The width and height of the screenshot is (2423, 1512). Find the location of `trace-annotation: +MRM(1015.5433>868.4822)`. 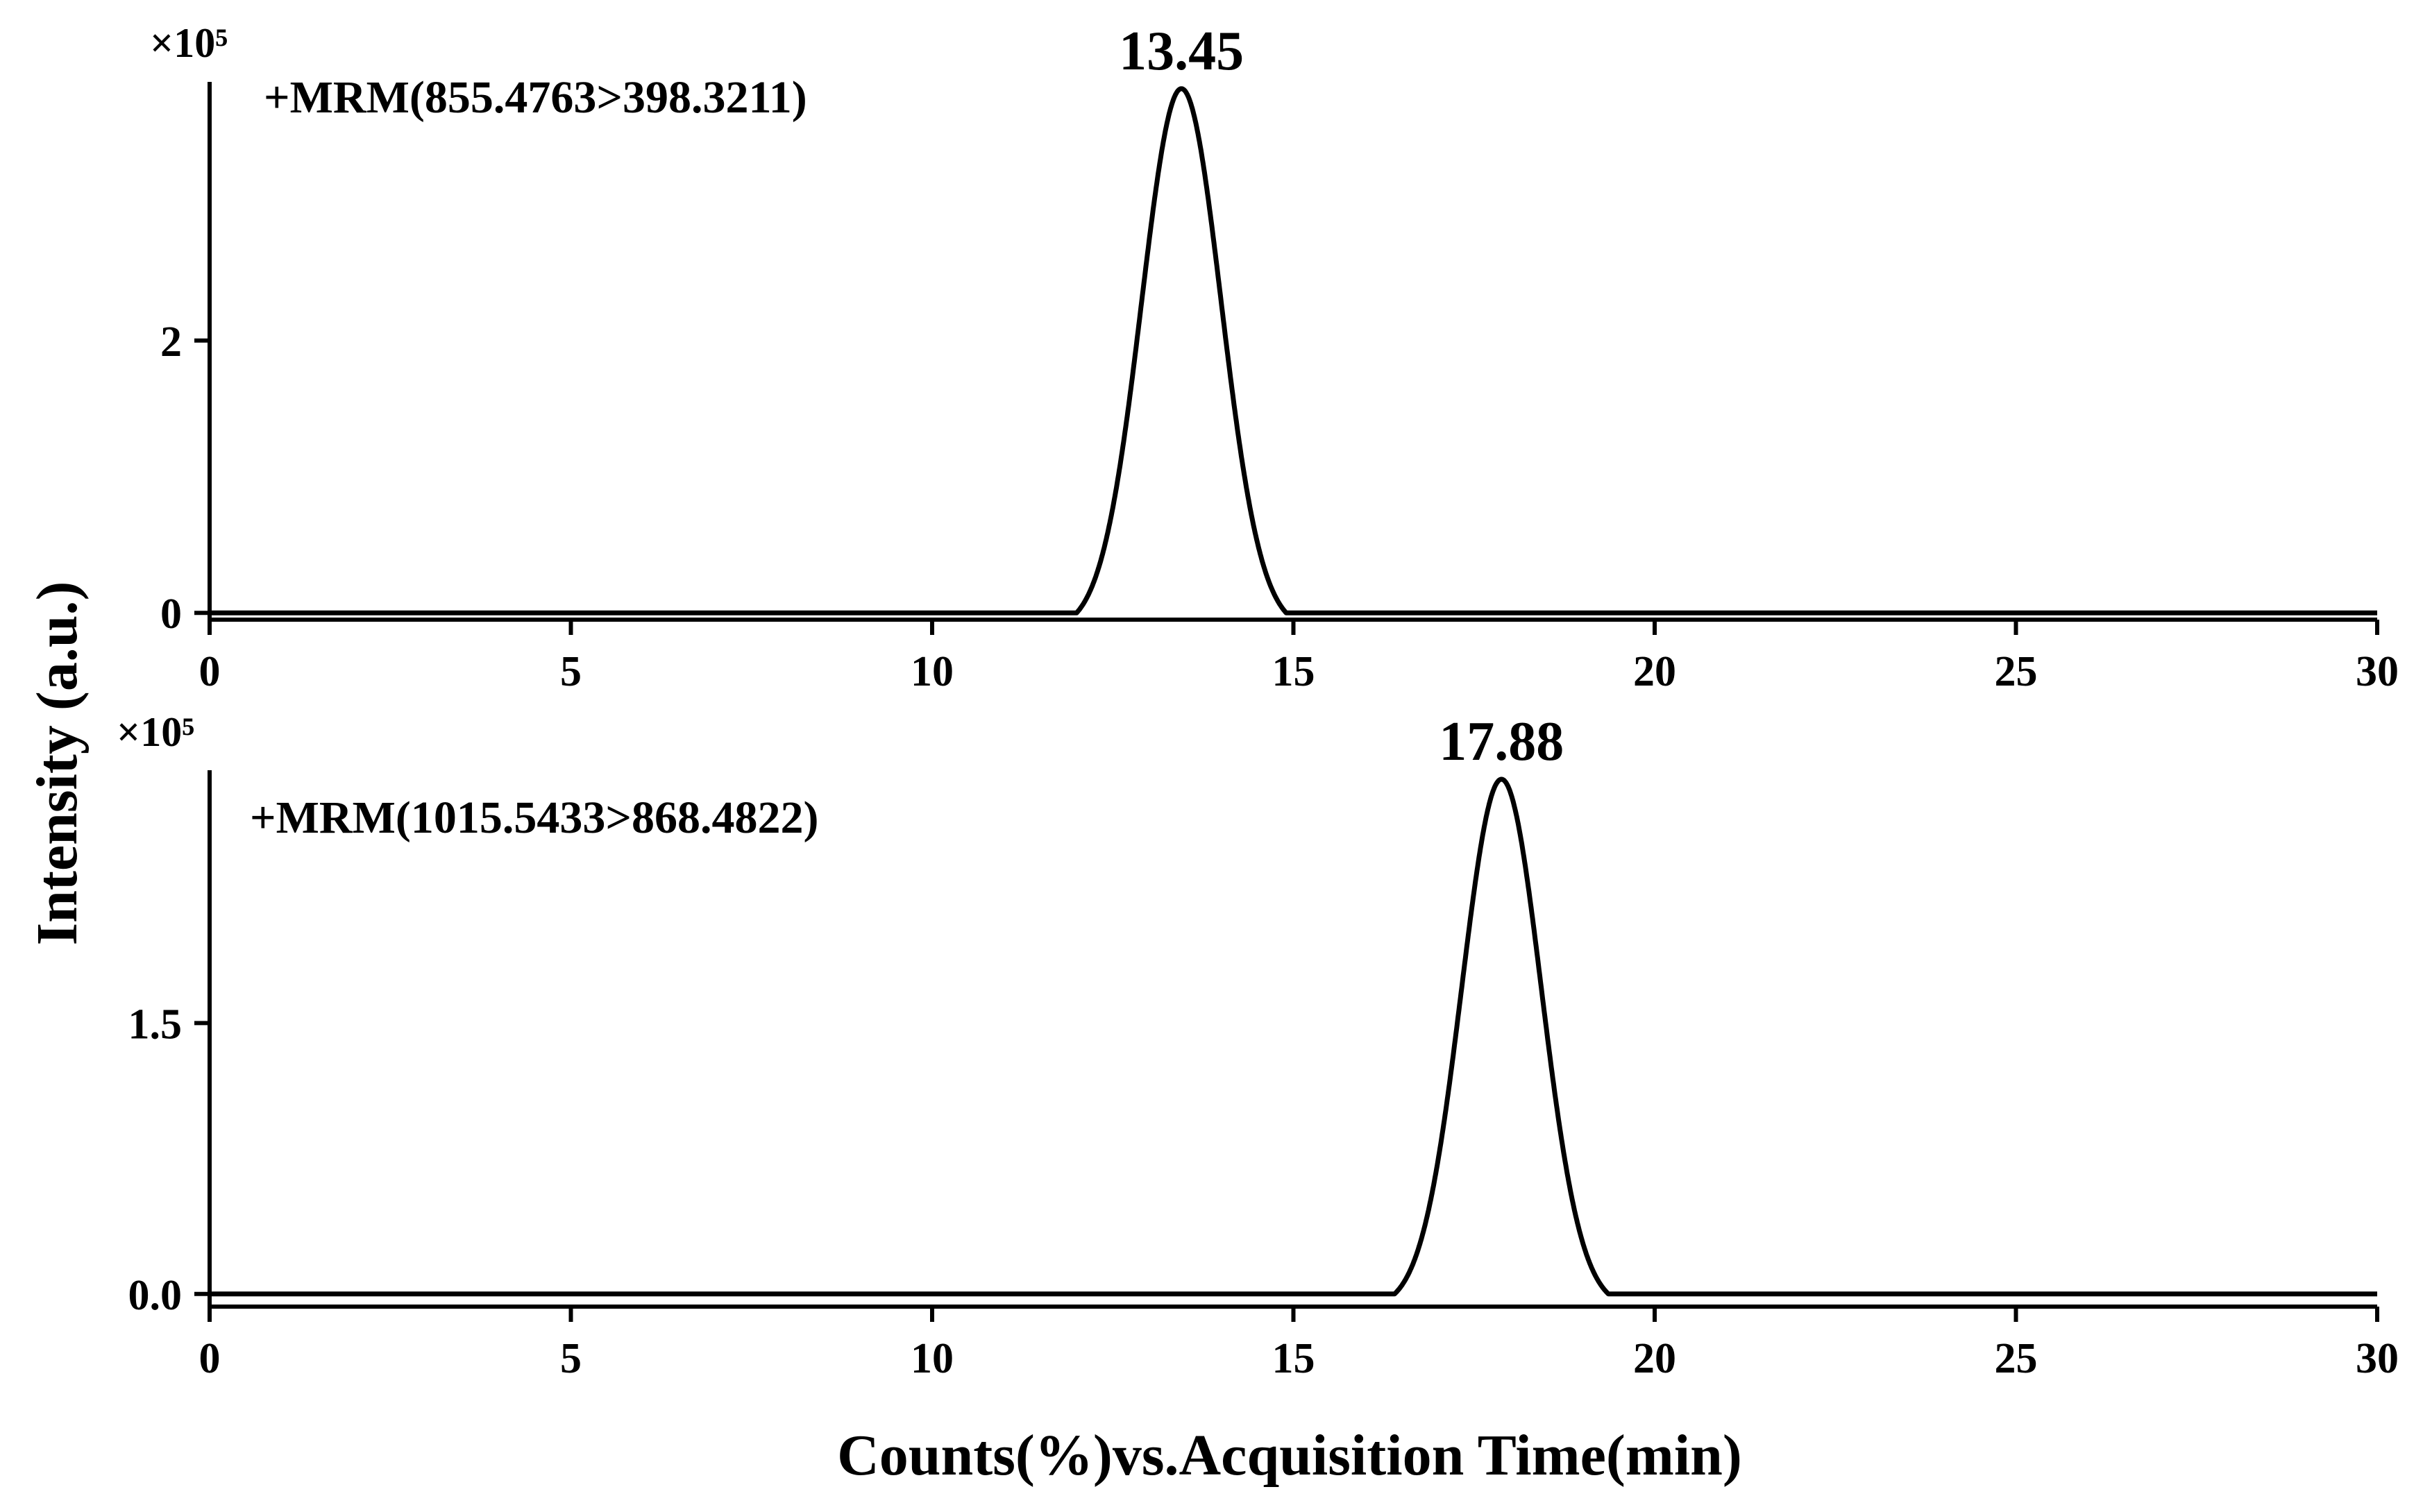

trace-annotation: +MRM(1015.5433>868.4822) is located at coordinates (534, 817).